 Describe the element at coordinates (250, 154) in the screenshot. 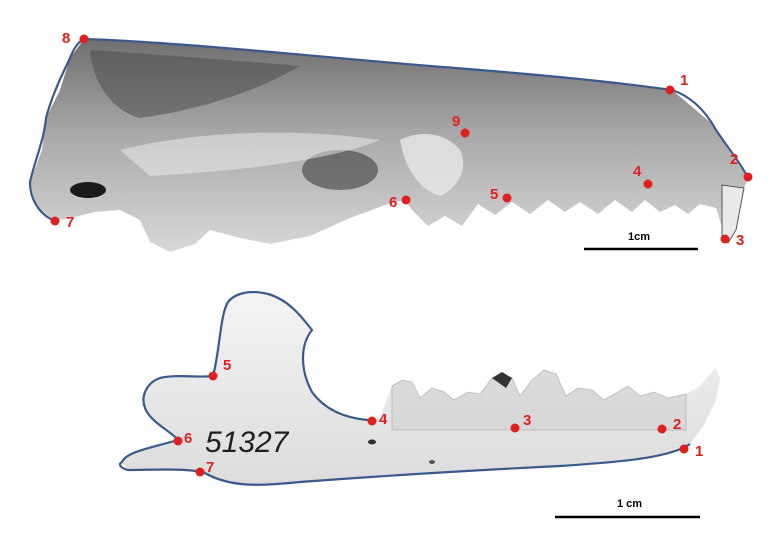

I see `skull-highlight` at that location.